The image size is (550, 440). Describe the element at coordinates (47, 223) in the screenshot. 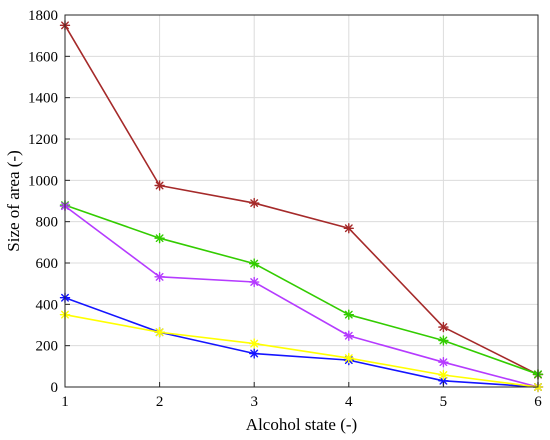

I see `y-tick-label: 800` at that location.